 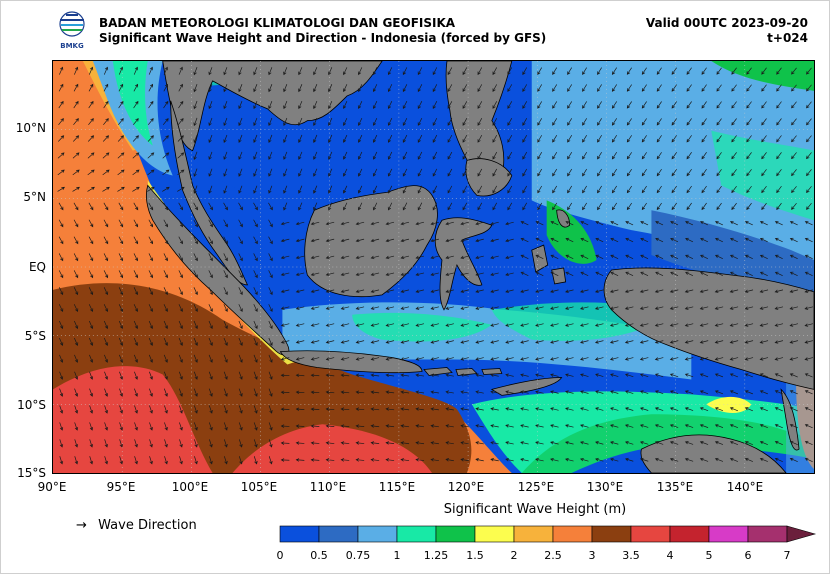 I want to click on lead-time-label: t+024, so click(x=787, y=38).